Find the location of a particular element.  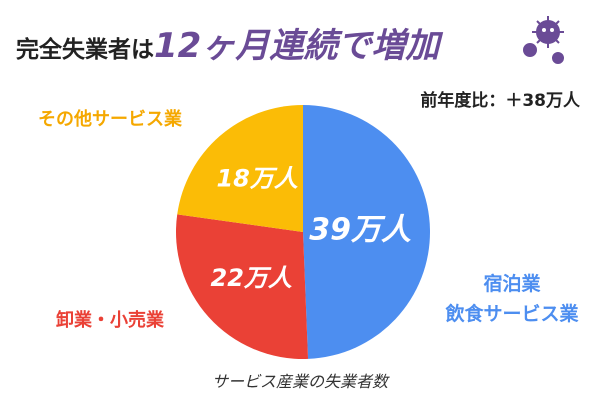

value-label-1: 22万人 is located at coordinates (251, 278).